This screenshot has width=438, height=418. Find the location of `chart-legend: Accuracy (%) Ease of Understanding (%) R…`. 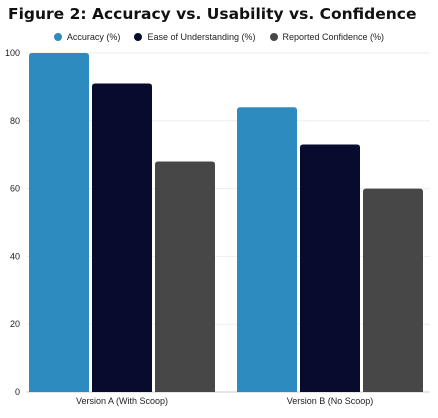

chart-legend: Accuracy (%) Ease of Understanding (%) R… is located at coordinates (219, 37).